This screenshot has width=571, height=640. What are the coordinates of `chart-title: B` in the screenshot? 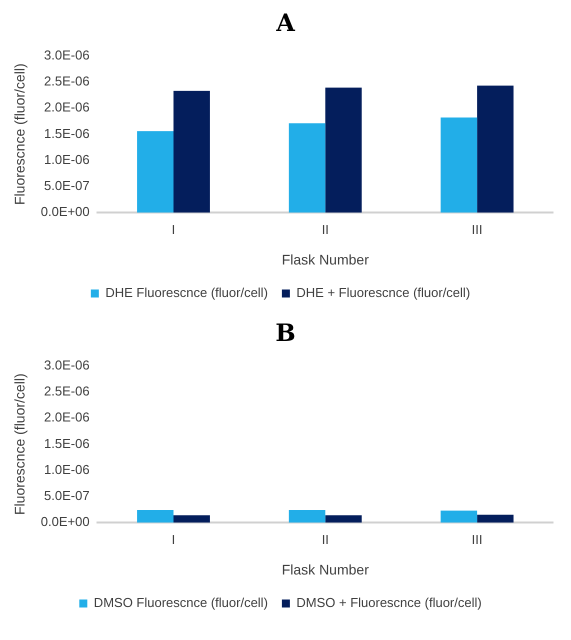 It's located at (285, 333).